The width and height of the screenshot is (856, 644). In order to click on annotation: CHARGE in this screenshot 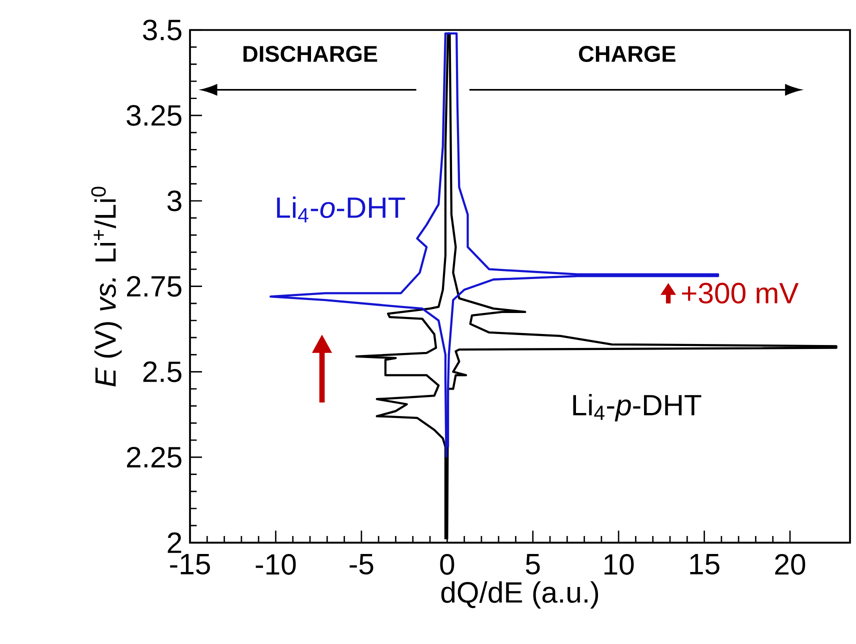, I will do `click(627, 54)`.